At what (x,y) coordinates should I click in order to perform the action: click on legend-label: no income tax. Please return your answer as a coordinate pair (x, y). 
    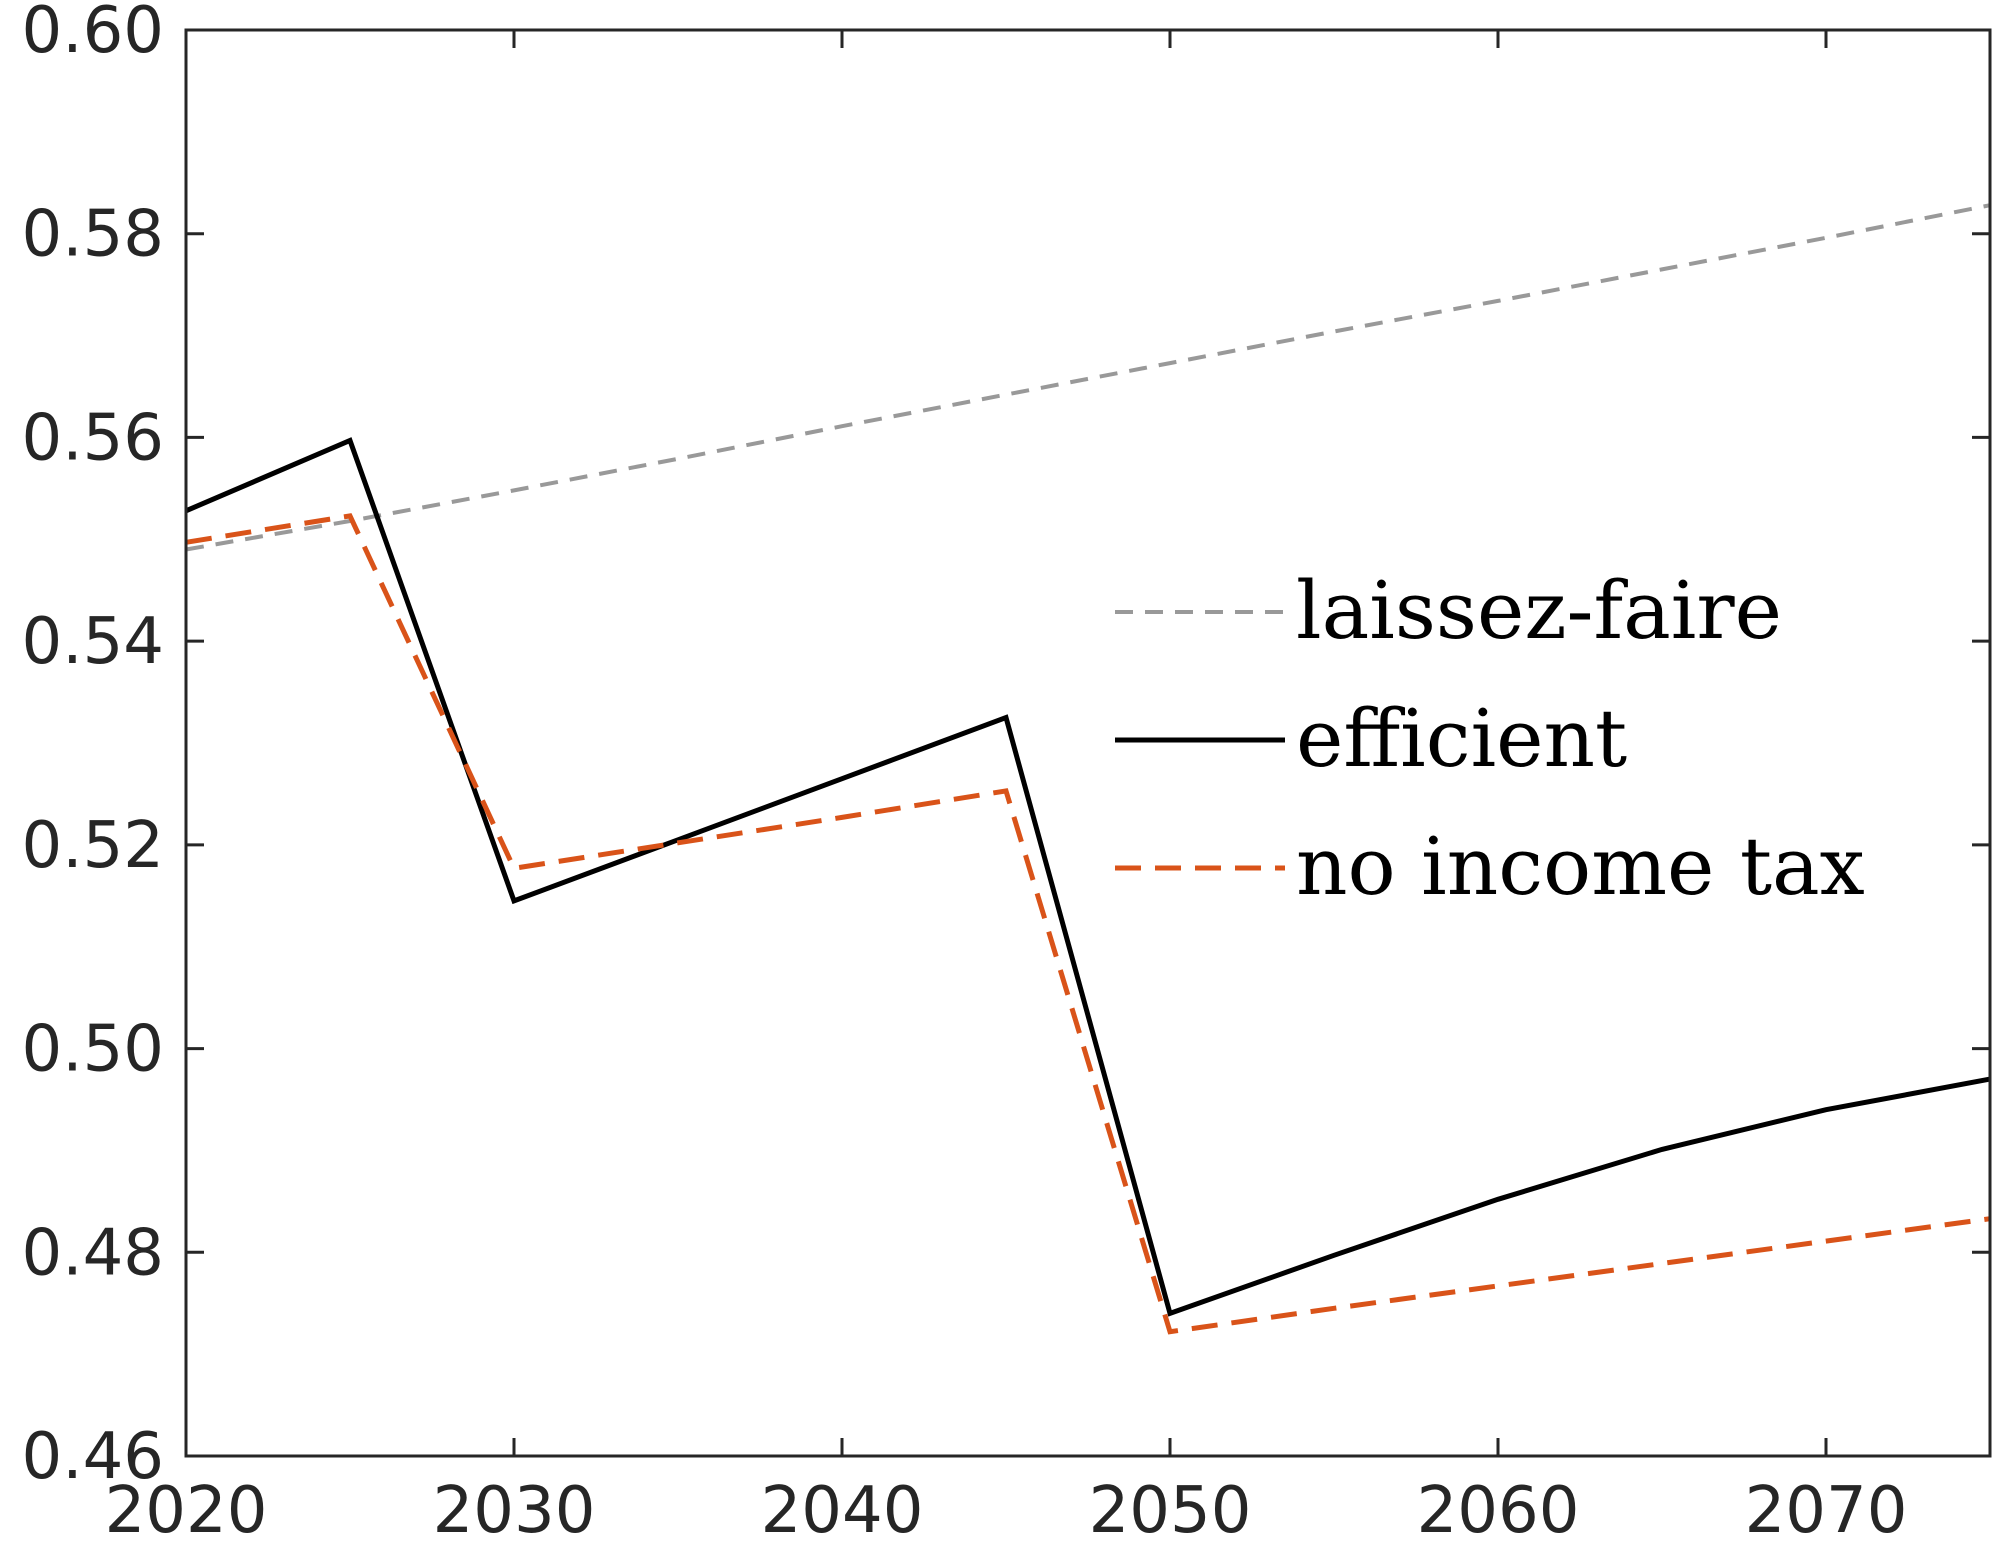
    Looking at the image, I should click on (1580, 866).